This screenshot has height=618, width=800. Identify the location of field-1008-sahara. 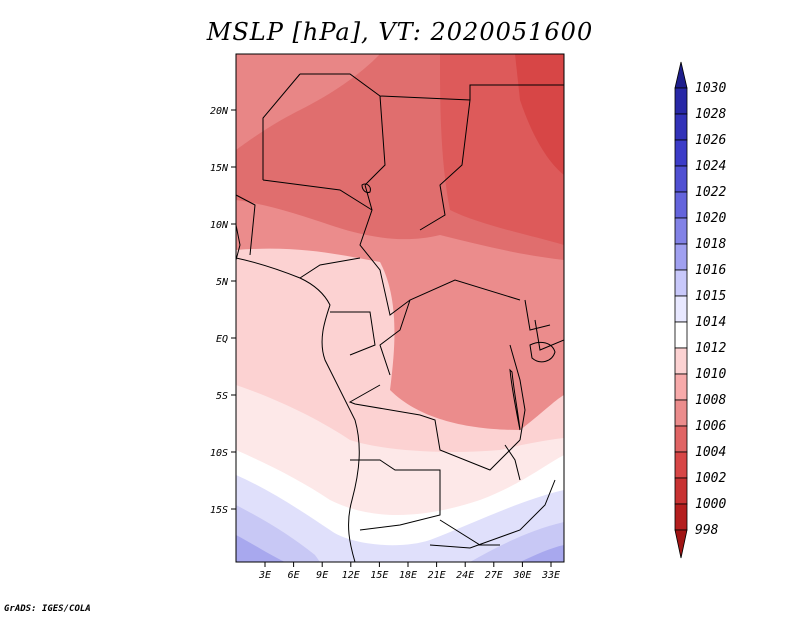
(308, 102).